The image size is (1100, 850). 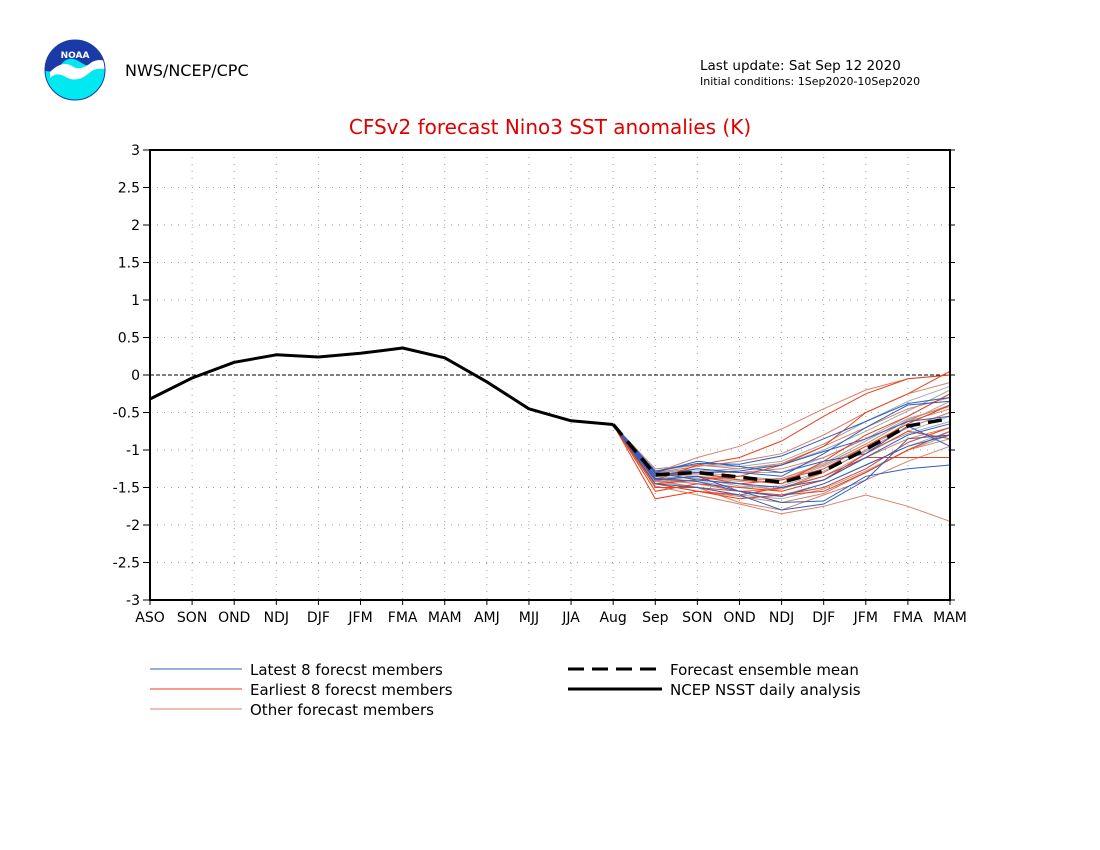 I want to click on noaa-logo: NOAA, so click(x=75, y=70).